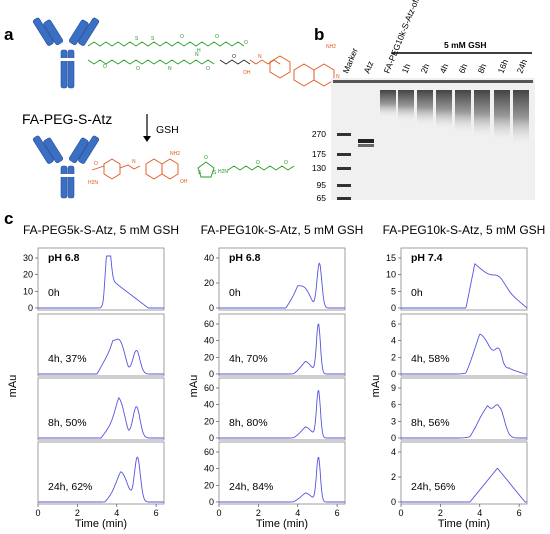  What do you see at coordinates (8, 218) in the screenshot?
I see `panel-c-letter: c` at bounding box center [8, 218].